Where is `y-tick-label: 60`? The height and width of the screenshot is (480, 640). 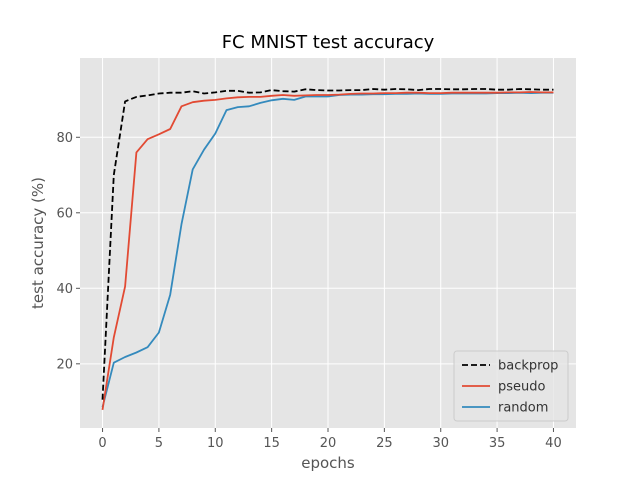 y-tick-label: 60 is located at coordinates (64, 213).